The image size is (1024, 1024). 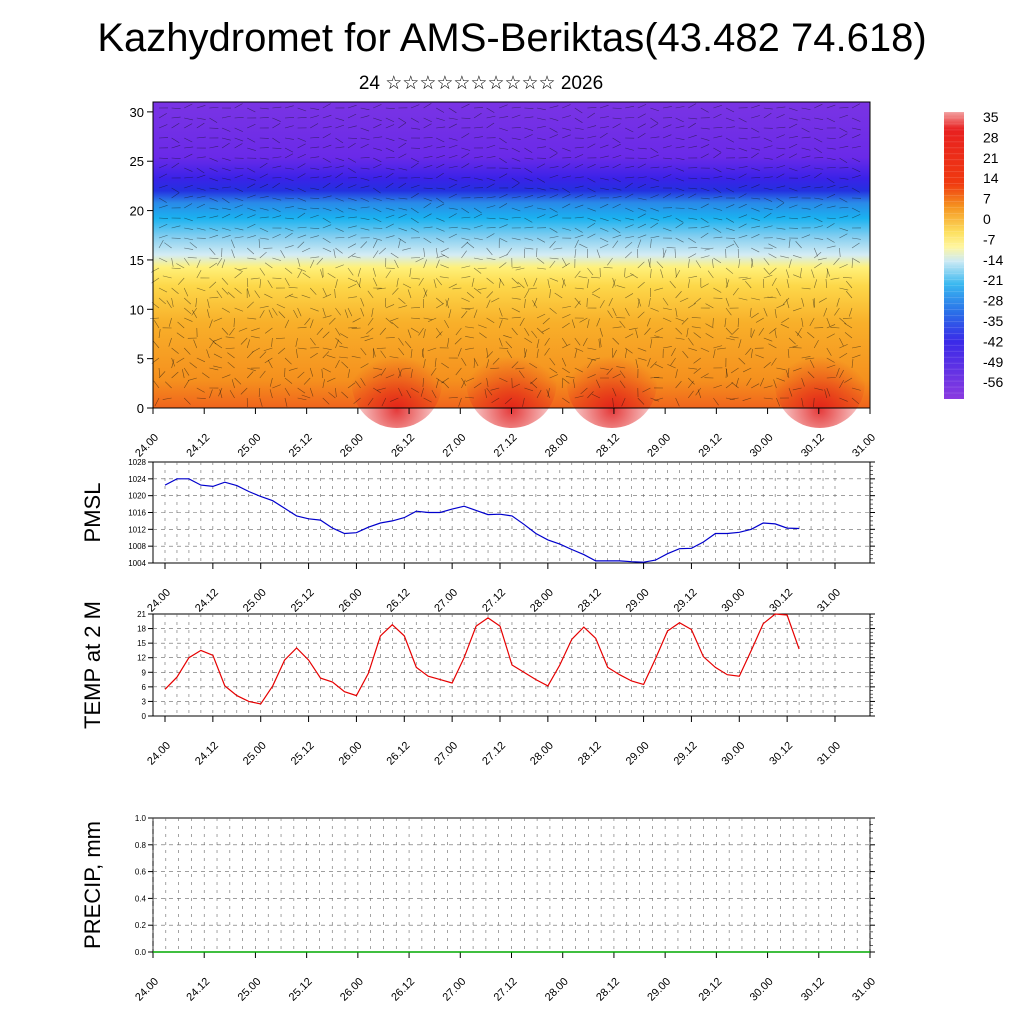 What do you see at coordinates (781, 754) in the screenshot?
I see `temp-panel-xtick-label: 30.12` at bounding box center [781, 754].